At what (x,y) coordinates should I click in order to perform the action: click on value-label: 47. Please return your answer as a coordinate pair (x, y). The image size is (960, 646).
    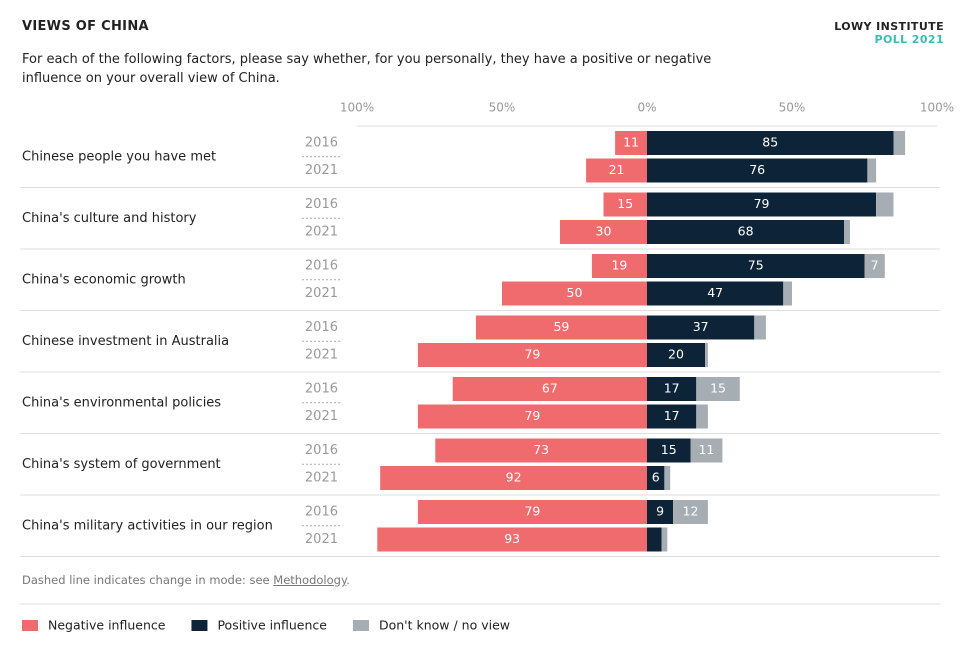
    Looking at the image, I should click on (715, 292).